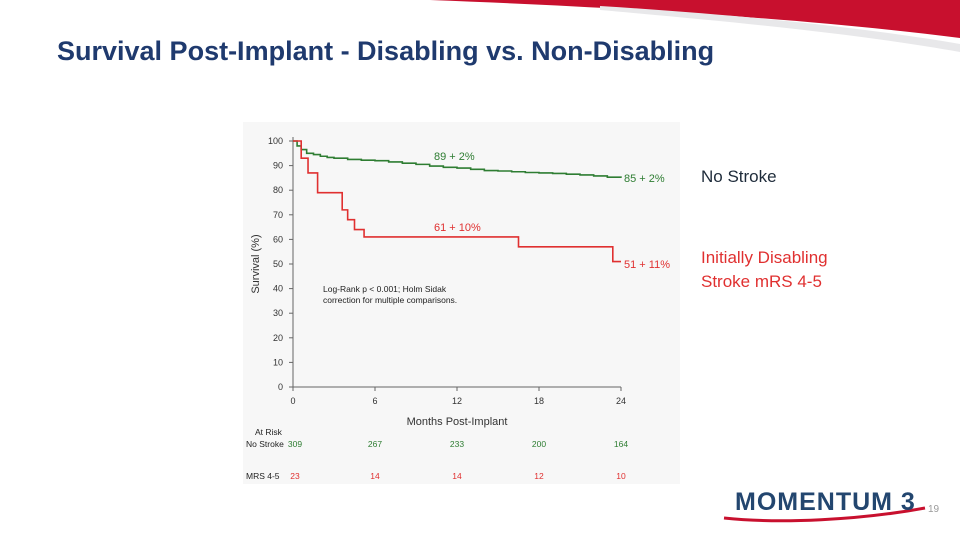  I want to click on y-tick-label: 40, so click(278, 289).